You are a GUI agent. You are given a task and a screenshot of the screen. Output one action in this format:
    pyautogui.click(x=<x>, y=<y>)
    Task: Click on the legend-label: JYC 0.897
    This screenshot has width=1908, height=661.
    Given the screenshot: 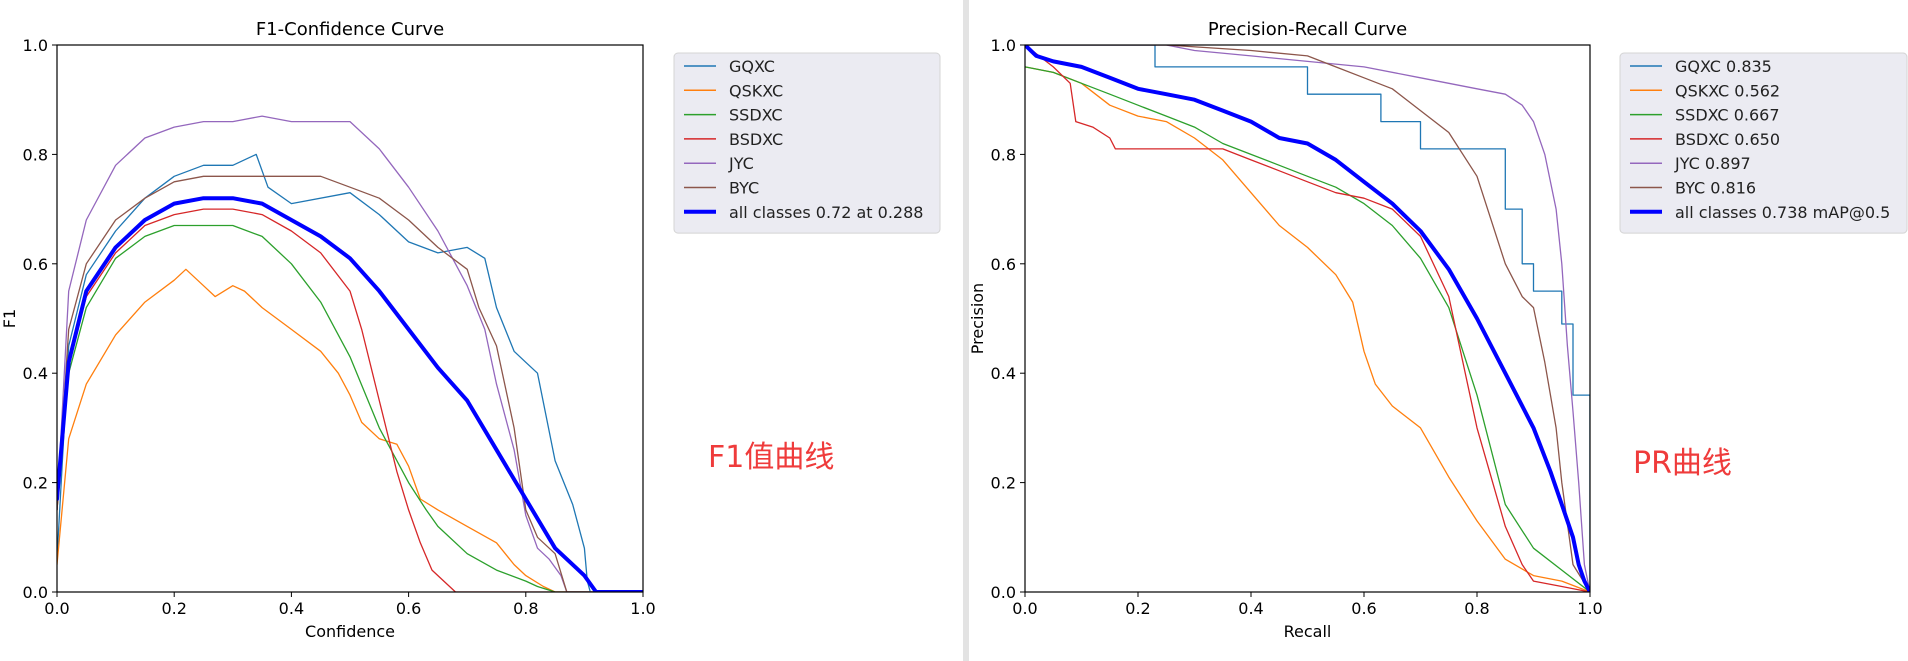 What is the action you would take?
    pyautogui.click(x=1712, y=163)
    